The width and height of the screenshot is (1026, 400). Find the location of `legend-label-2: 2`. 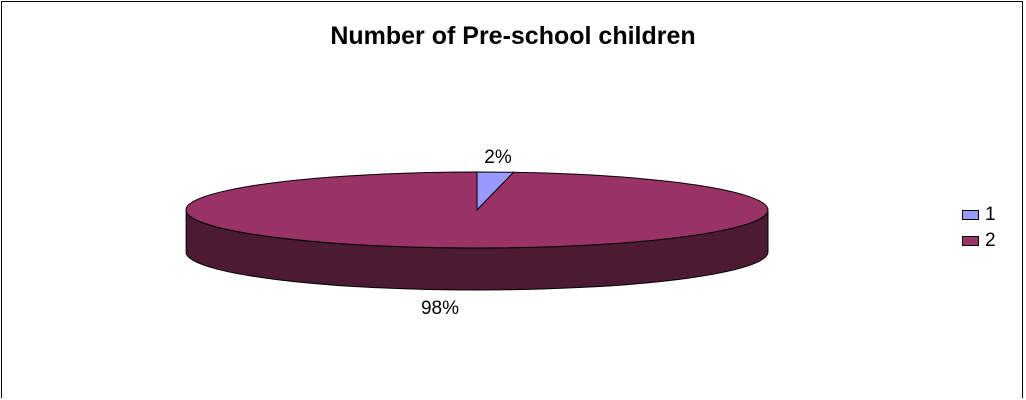

legend-label-2: 2 is located at coordinates (990, 241).